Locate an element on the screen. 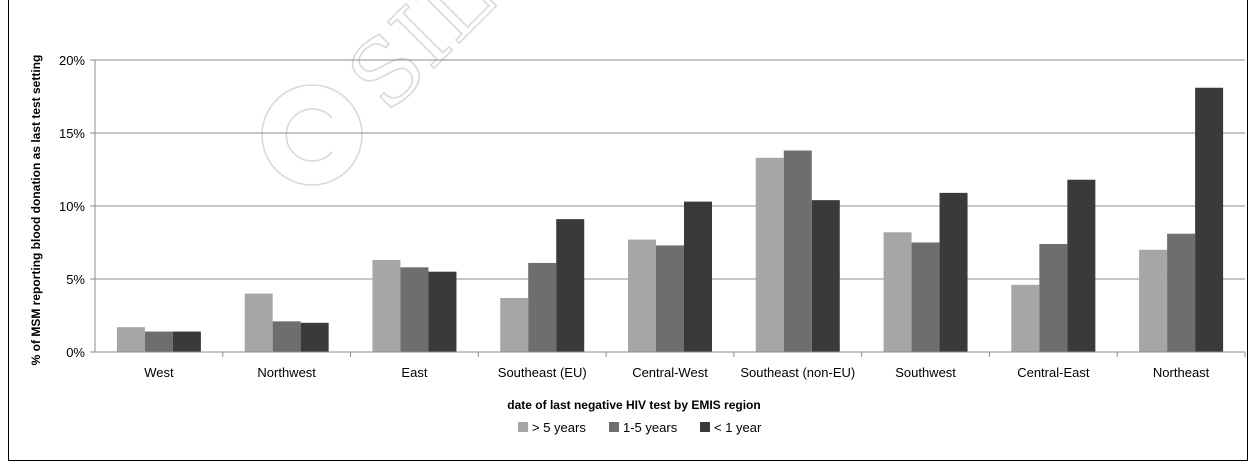  y-tick-label: 20% is located at coordinates (72, 60).